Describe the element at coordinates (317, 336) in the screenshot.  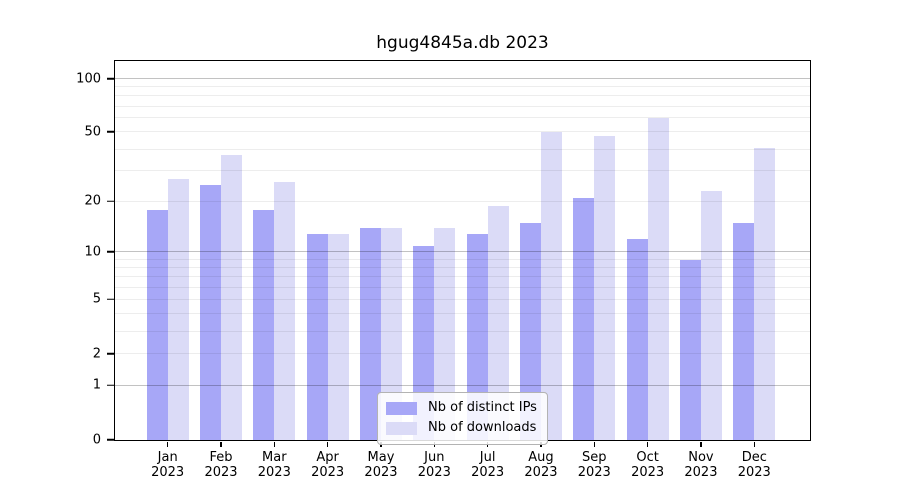
I see `bar-distinct-ips-apr` at that location.